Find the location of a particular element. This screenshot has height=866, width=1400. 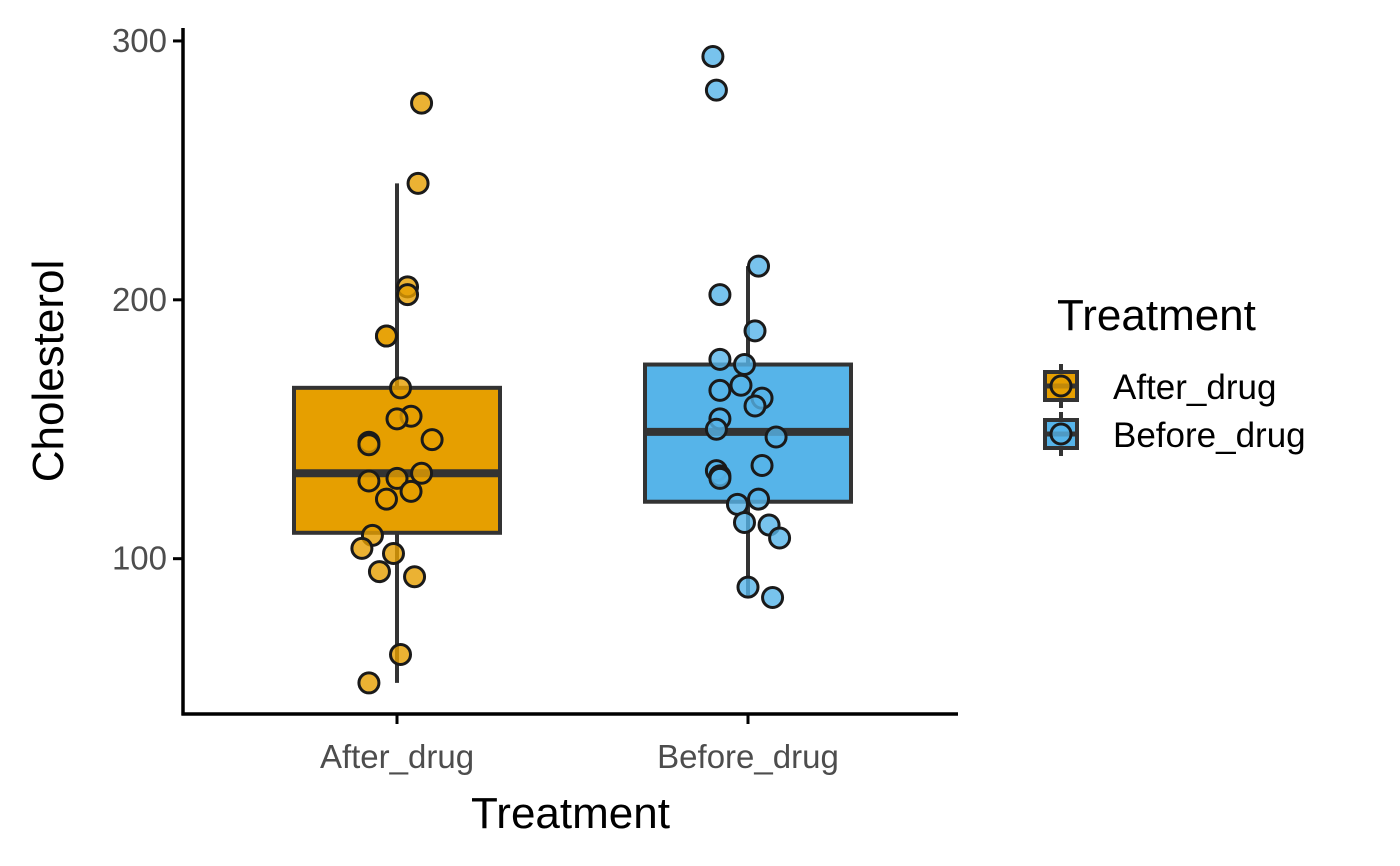

y-tick-label: 200 is located at coordinates (139, 299).